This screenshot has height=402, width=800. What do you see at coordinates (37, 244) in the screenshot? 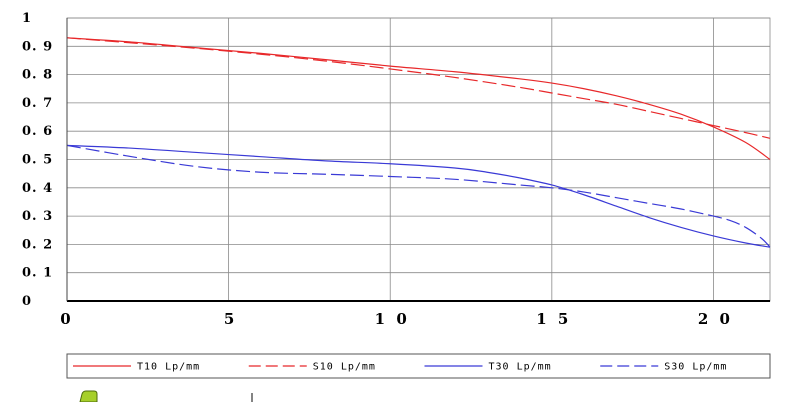
I see `y-tick-label: 0. 2` at bounding box center [37, 244].